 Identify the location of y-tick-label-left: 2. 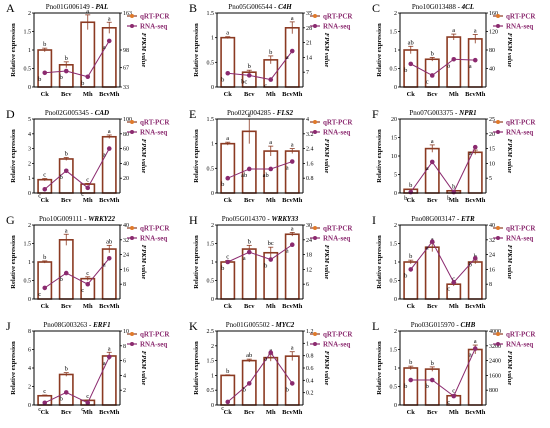
(29, 226).